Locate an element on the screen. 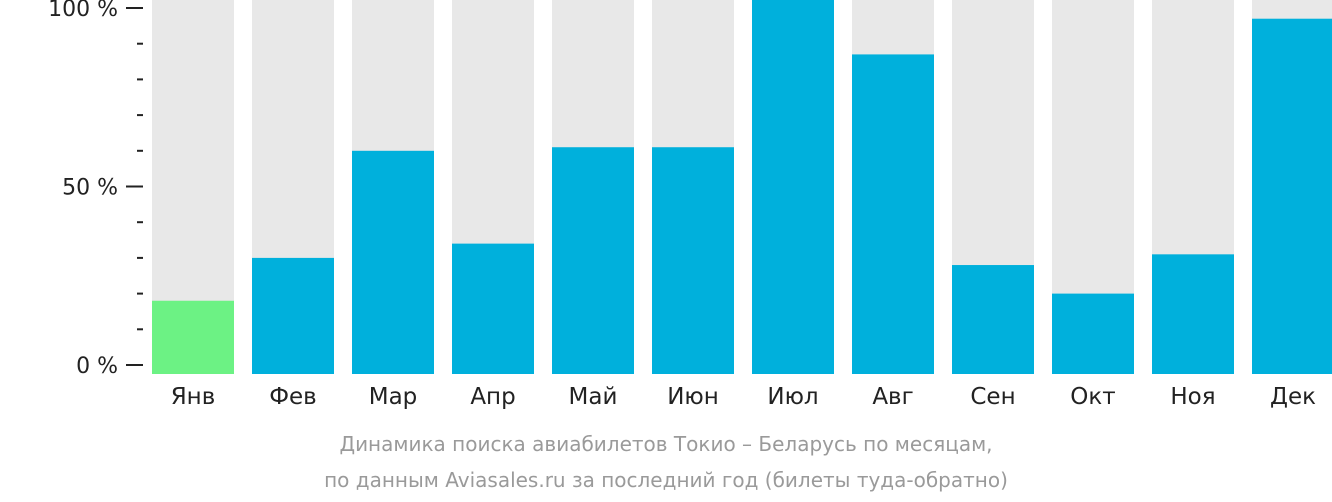 The height and width of the screenshot is (502, 1332). bar-Фев is located at coordinates (293, 315).